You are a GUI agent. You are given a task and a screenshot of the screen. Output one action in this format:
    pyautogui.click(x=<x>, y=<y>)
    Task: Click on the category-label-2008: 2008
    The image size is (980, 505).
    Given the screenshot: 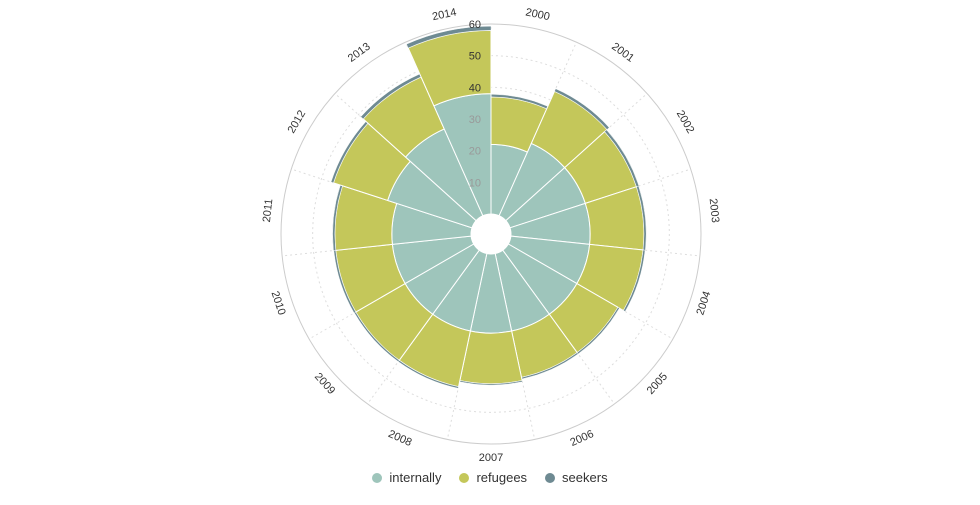 What is the action you would take?
    pyautogui.click(x=399, y=438)
    